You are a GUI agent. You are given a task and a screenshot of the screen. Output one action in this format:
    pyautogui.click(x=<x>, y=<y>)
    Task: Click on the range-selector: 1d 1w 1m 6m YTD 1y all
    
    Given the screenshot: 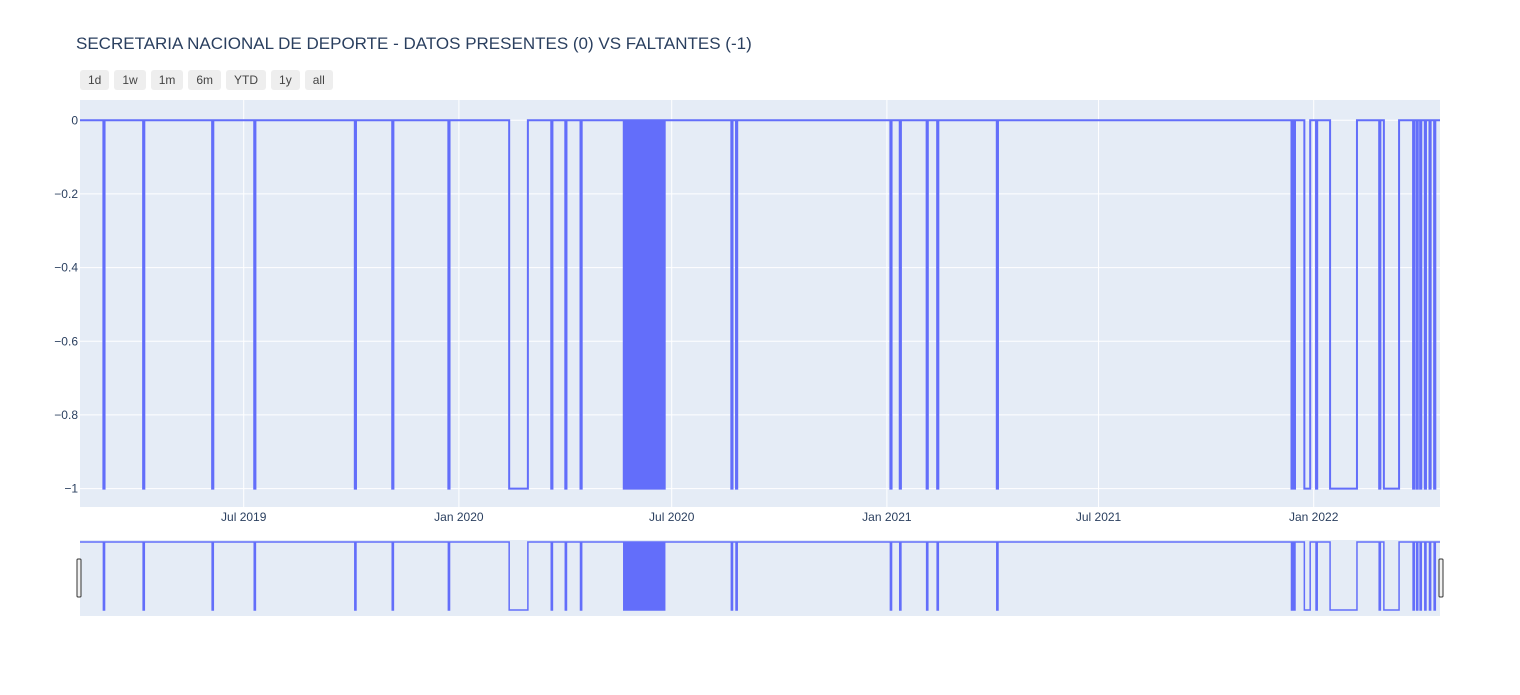 What is the action you would take?
    pyautogui.click(x=206, y=80)
    